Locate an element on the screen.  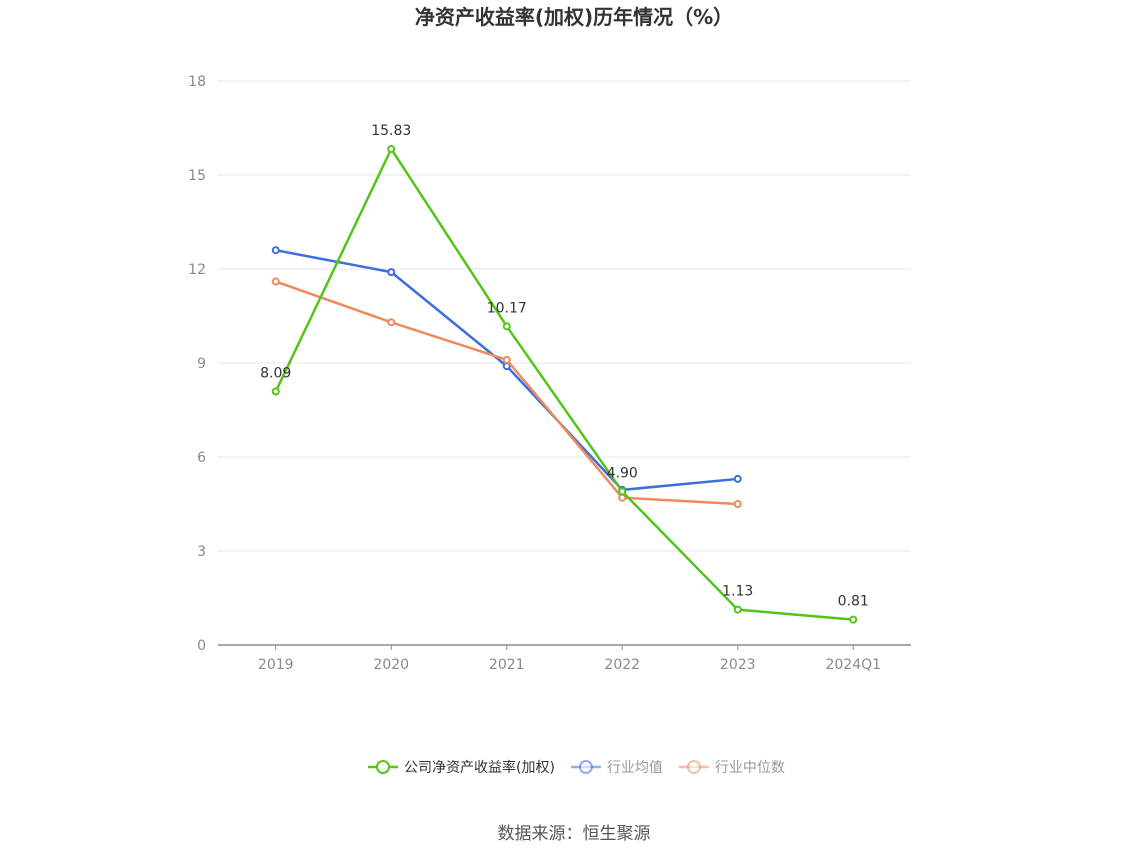
legend-label: 行业均值 is located at coordinates (635, 768).